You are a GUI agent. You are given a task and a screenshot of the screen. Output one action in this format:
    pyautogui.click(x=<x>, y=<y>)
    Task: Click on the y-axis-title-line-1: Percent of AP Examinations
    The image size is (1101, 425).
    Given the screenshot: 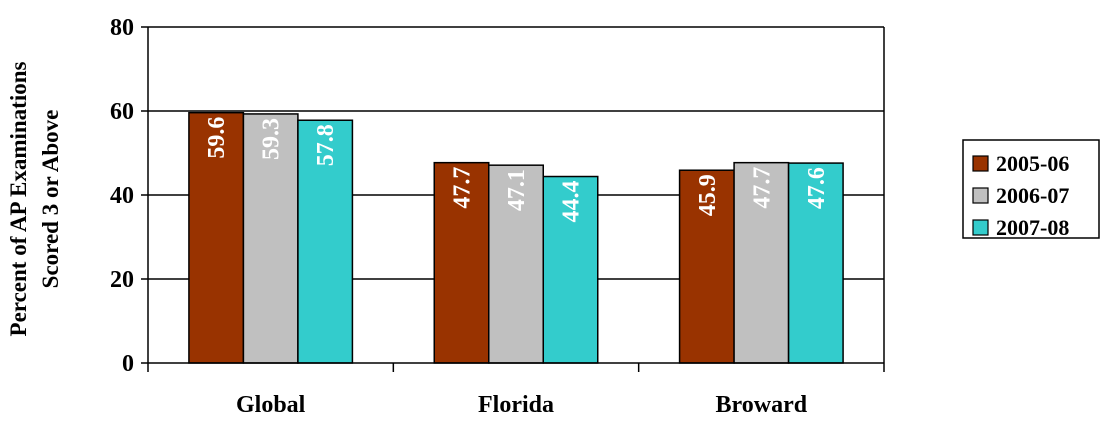 What is the action you would take?
    pyautogui.click(x=18, y=198)
    